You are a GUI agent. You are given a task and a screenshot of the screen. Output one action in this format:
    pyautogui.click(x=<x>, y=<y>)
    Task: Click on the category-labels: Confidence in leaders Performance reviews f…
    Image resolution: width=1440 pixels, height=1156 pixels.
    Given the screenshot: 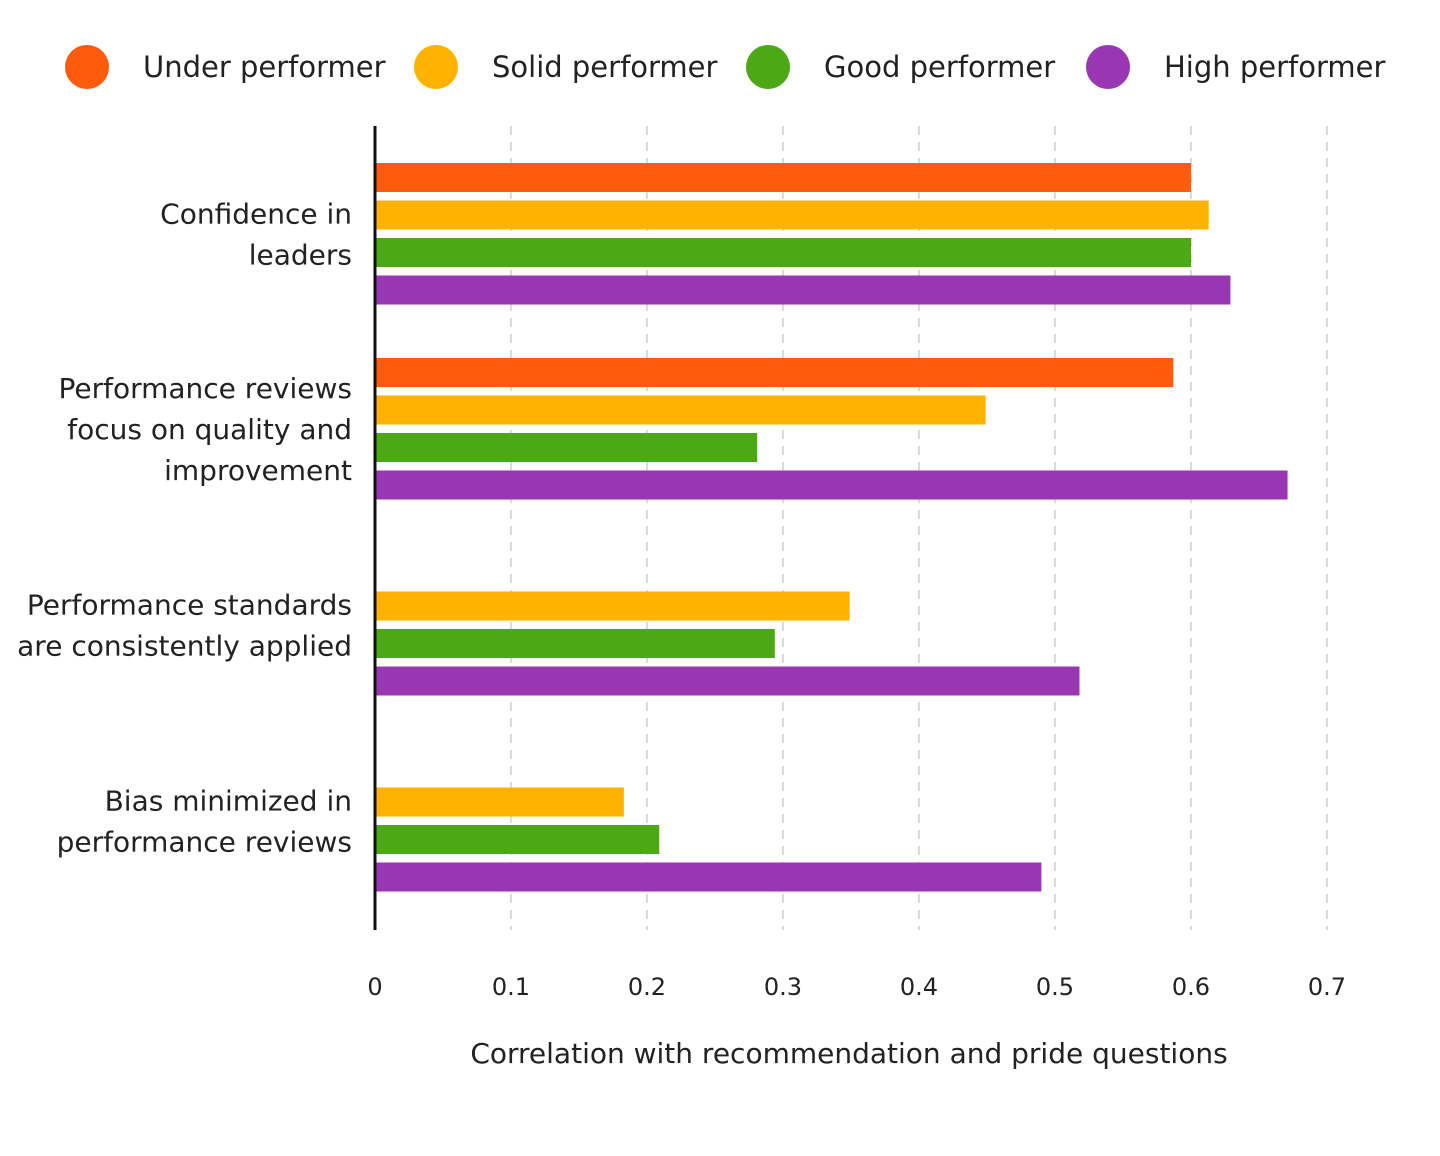 What is the action you would take?
    pyautogui.click(x=184, y=527)
    